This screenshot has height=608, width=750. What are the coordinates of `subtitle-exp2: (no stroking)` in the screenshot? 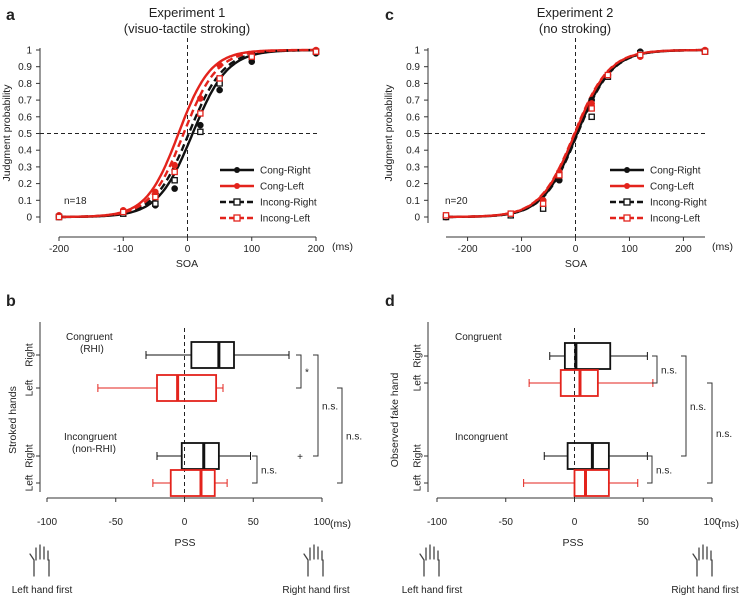 It's located at (575, 28).